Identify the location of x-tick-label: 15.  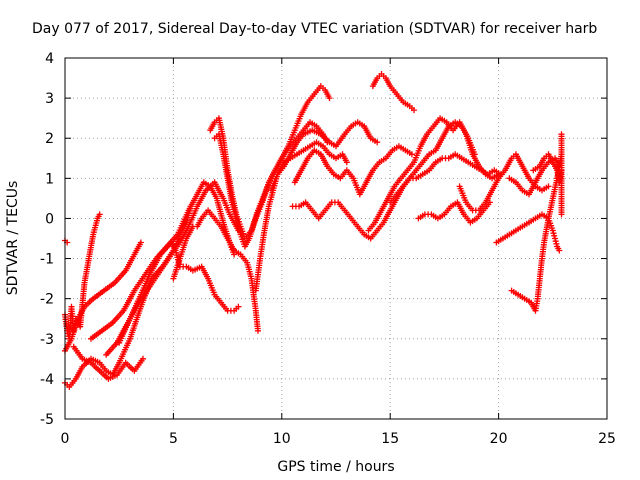
(390, 439).